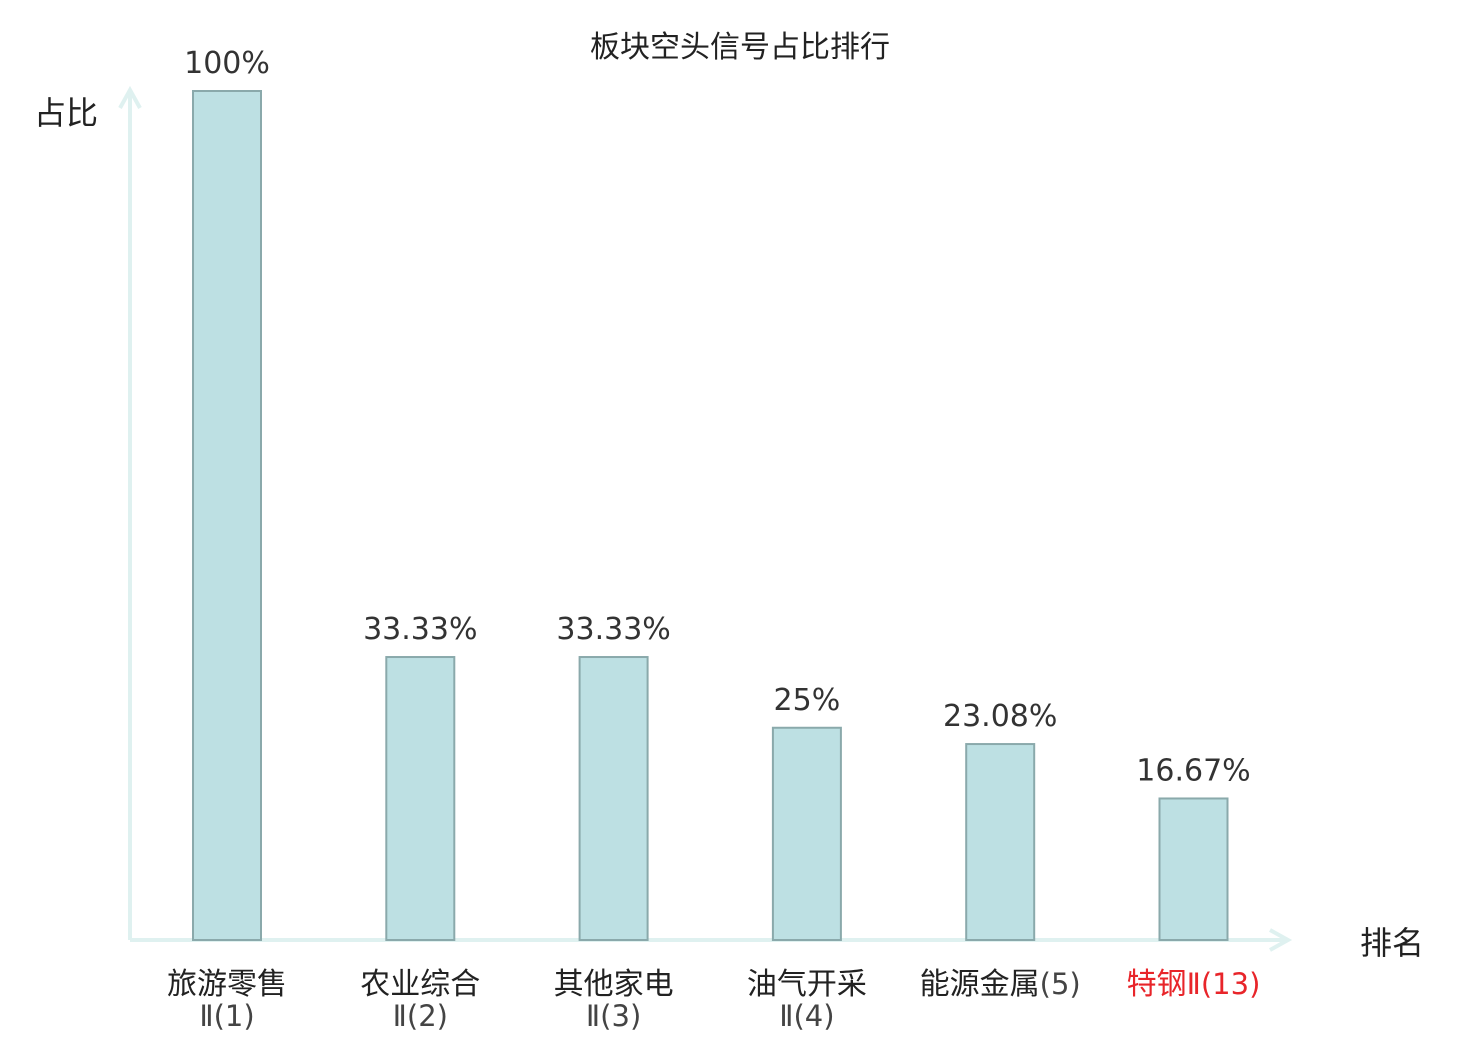 This screenshot has width=1480, height=1040. Describe the element at coordinates (614, 984) in the screenshot. I see `category-label: 其他家电` at that location.